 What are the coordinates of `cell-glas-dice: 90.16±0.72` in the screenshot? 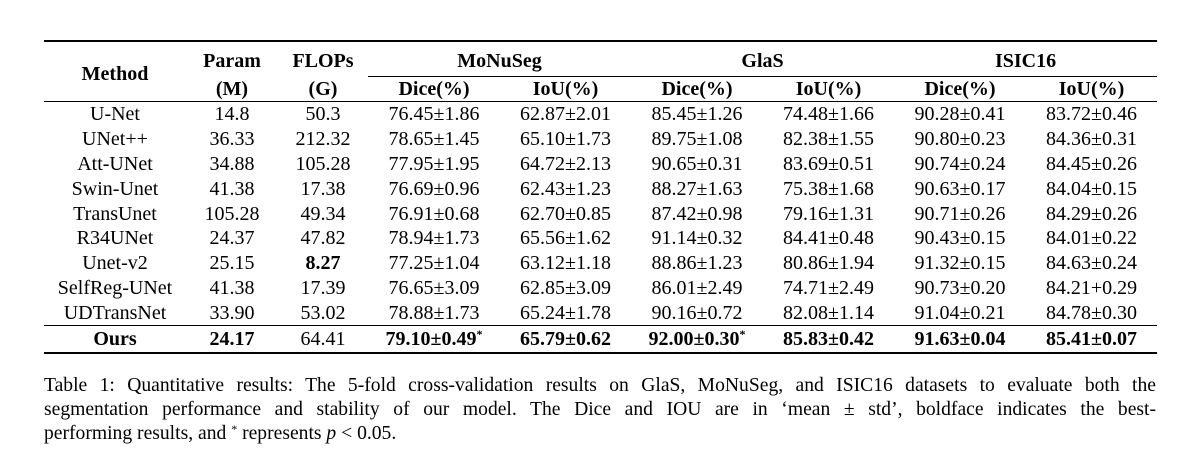 It's located at (697, 312).